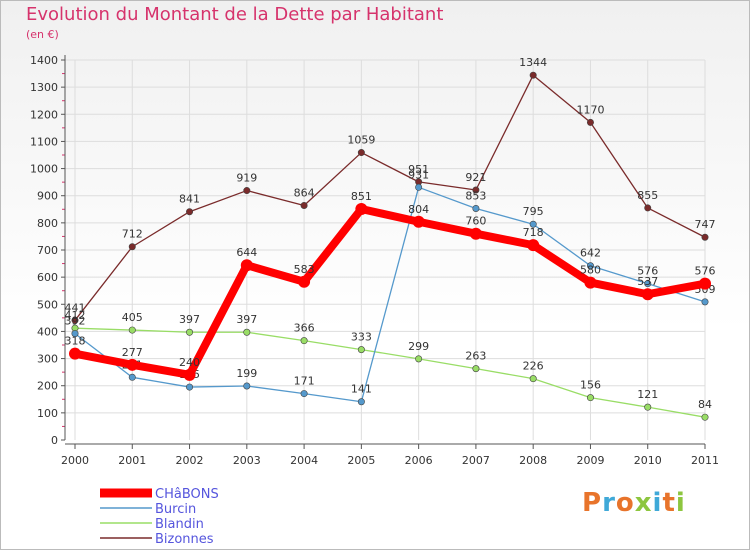  Describe the element at coordinates (361, 389) in the screenshot. I see `data-label-burcin: 141` at that location.